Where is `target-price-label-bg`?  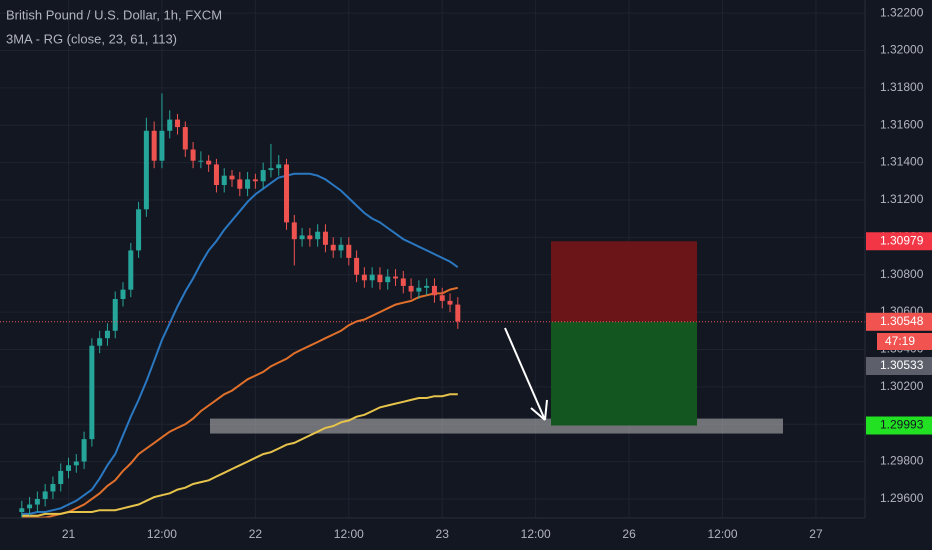 target-price-label-bg is located at coordinates (899, 425).